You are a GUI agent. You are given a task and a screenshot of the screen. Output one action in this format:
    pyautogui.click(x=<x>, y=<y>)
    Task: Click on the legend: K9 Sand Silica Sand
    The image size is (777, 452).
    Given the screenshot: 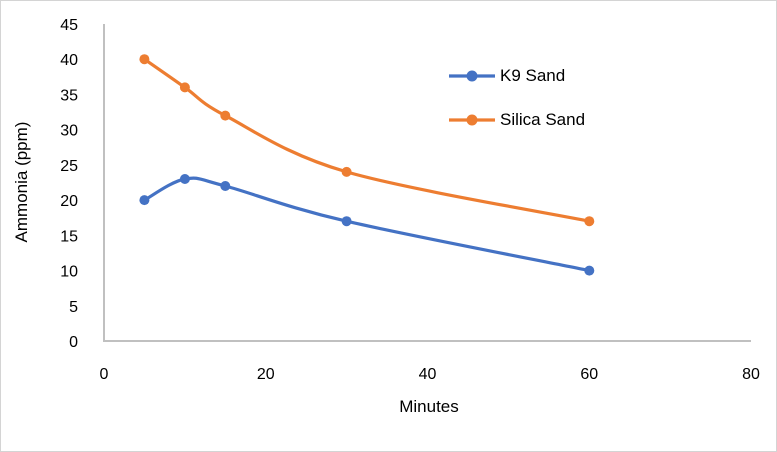 What is the action you would take?
    pyautogui.click(x=517, y=98)
    